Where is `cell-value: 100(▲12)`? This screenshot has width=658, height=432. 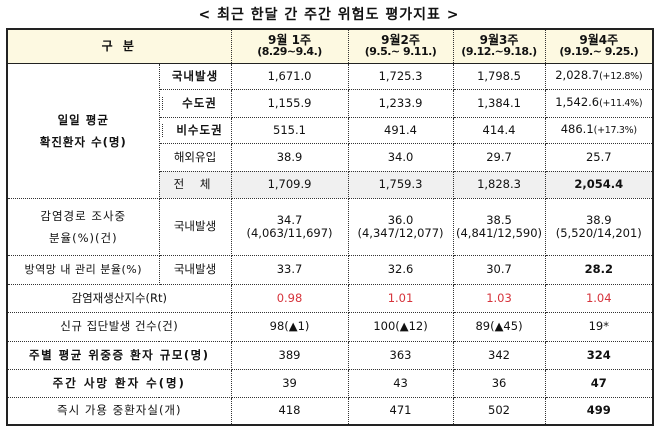
cell-value: 100(▲12) is located at coordinates (400, 326).